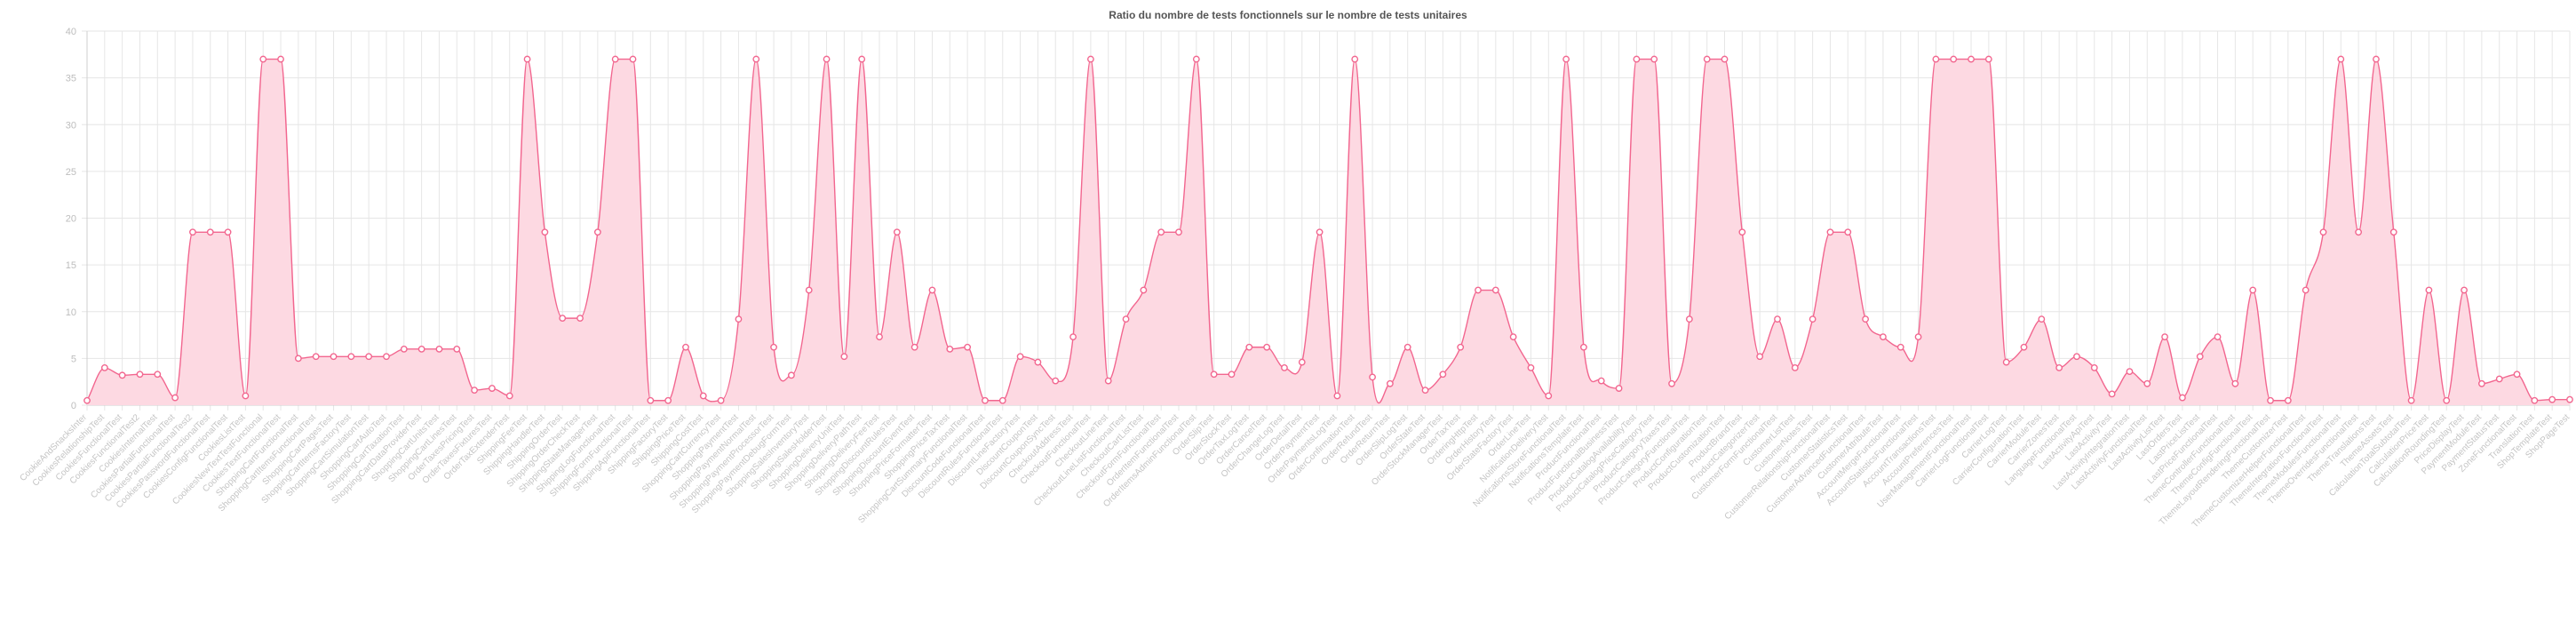  Describe the element at coordinates (71, 125) in the screenshot. I see `y-tick-label: 30` at that location.